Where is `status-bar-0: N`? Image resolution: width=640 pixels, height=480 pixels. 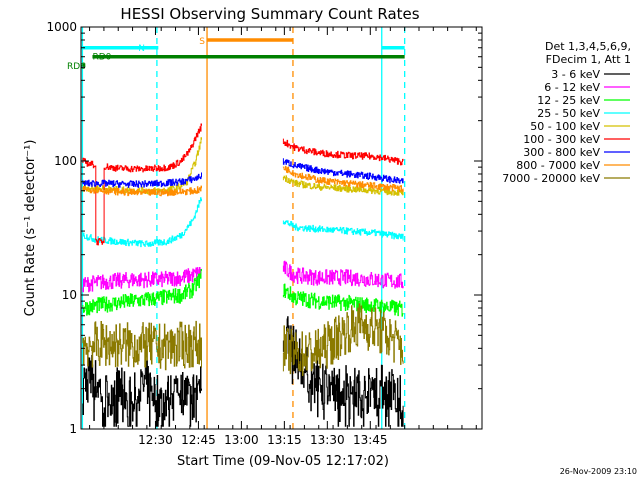 status-bar-0: N is located at coordinates (243, 49).